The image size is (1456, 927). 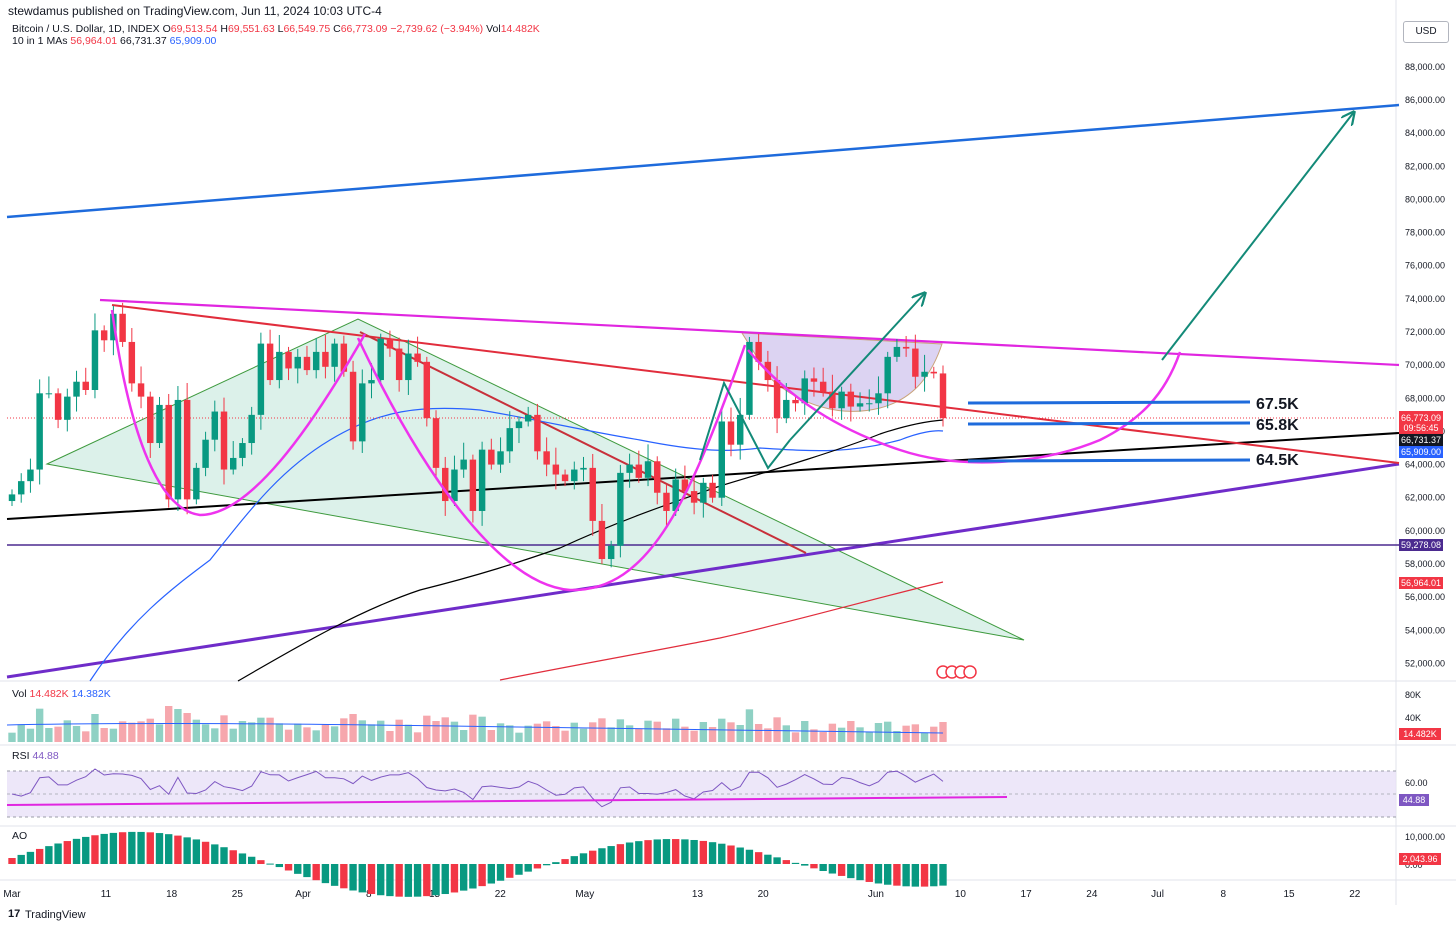 What do you see at coordinates (1425, 199) in the screenshot?
I see `y-tick-label: 80,000.00` at bounding box center [1425, 199].